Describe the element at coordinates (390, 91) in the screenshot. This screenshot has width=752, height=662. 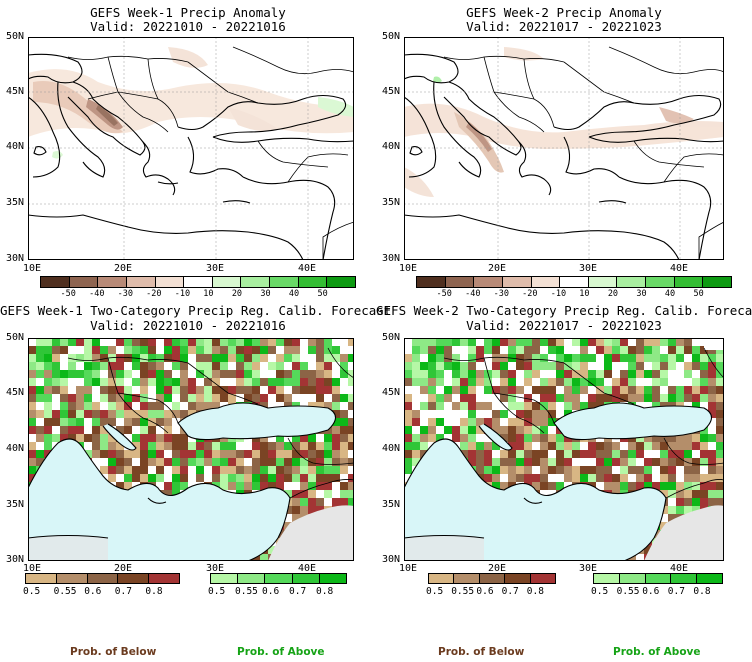
I see `lat-label: 45N` at that location.